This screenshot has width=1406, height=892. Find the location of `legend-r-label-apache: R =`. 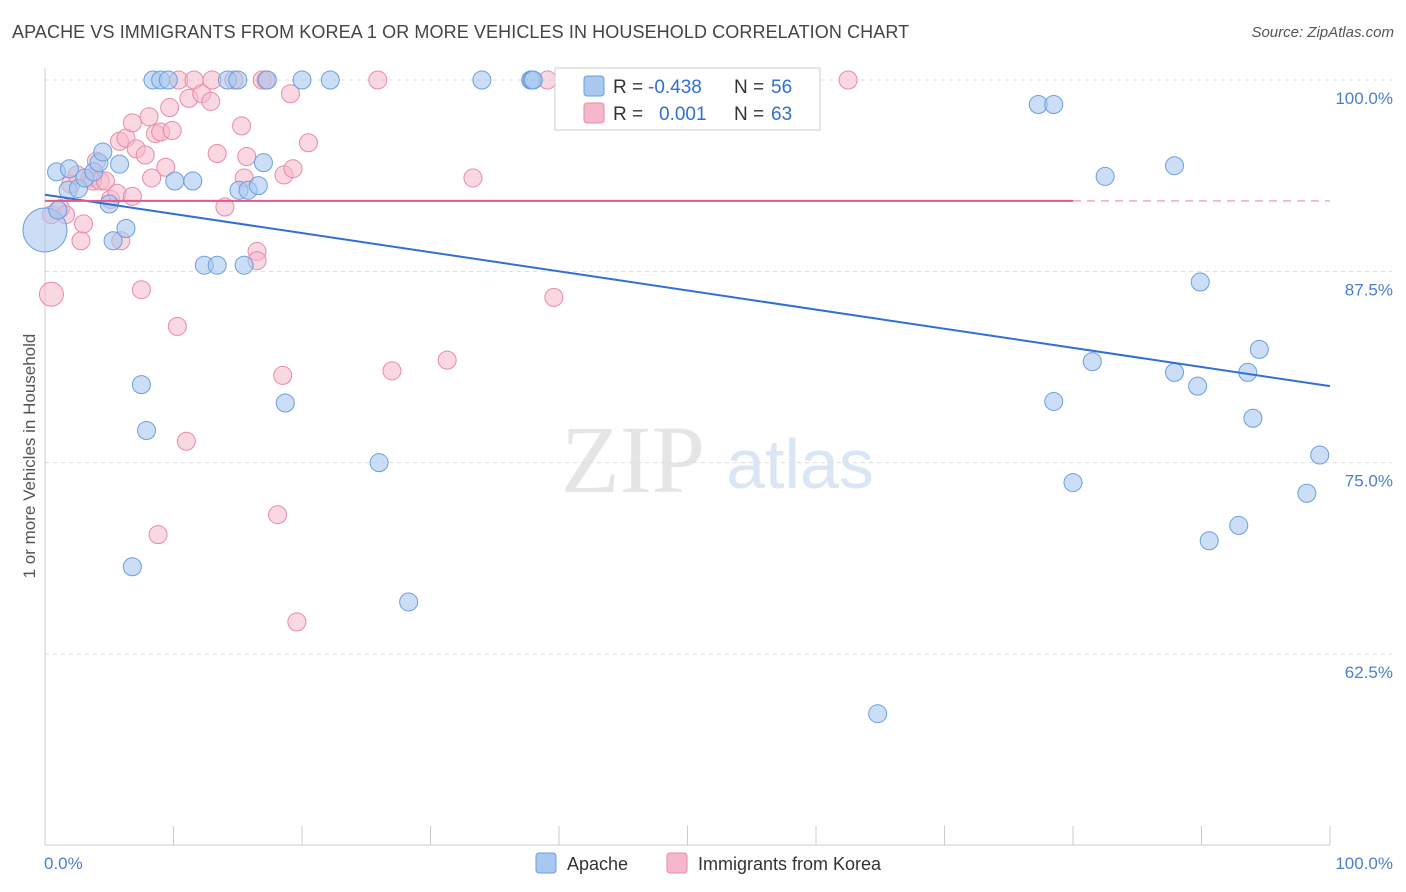

legend-r-label-apache: R = is located at coordinates (628, 87).